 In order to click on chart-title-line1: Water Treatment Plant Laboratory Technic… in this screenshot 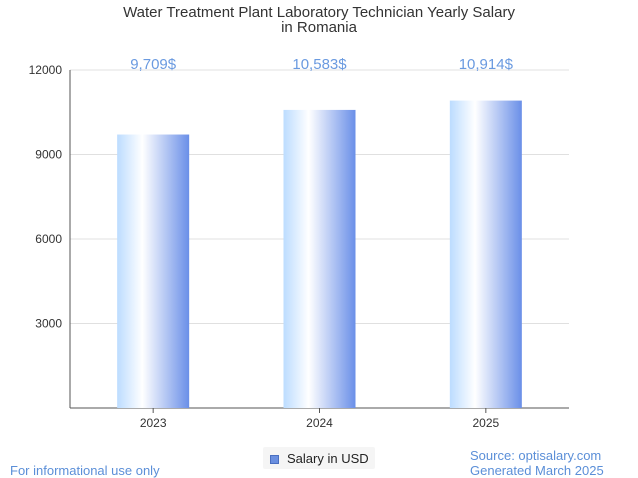, I will do `click(319, 12)`.